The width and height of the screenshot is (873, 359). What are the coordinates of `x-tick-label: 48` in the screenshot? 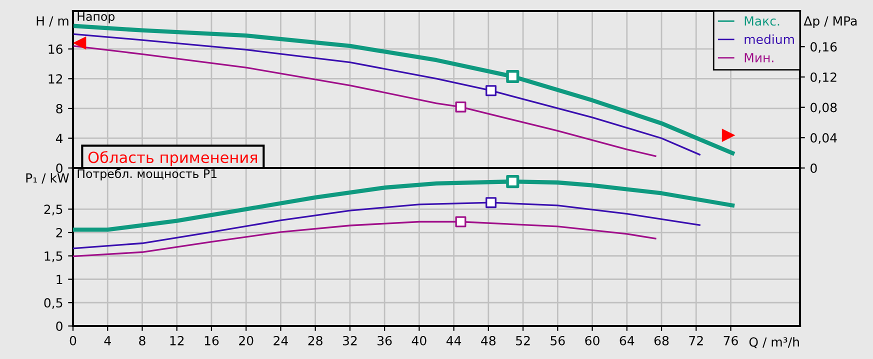 It's located at (488, 341).